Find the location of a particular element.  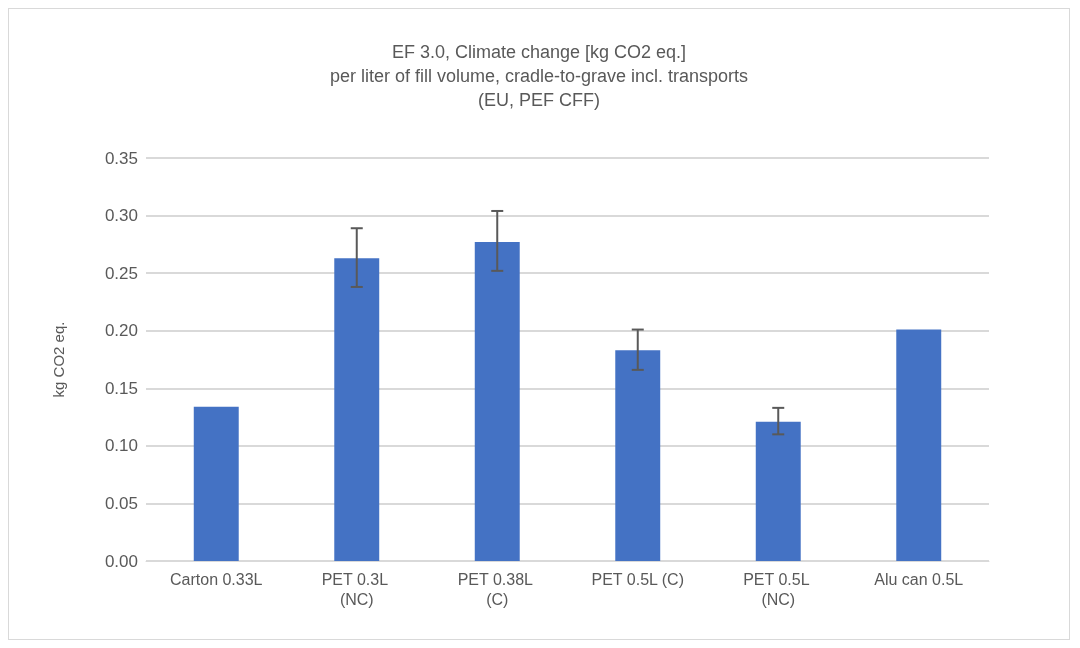

y-tick-label: 0.30 is located at coordinates (121, 216).